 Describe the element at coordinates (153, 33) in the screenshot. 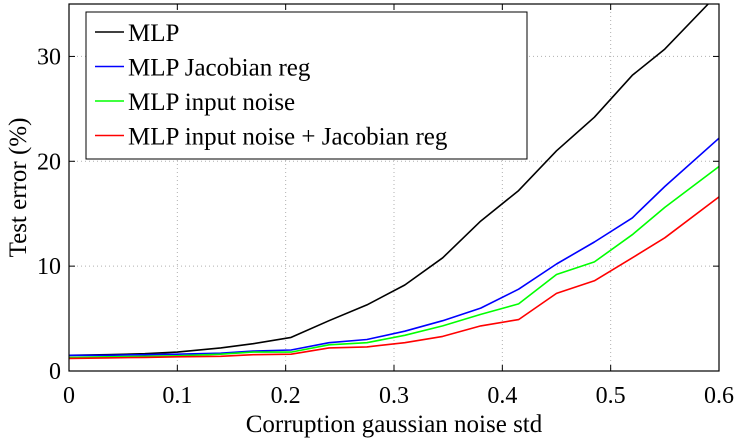

I see `legend-label-1: MLP` at that location.